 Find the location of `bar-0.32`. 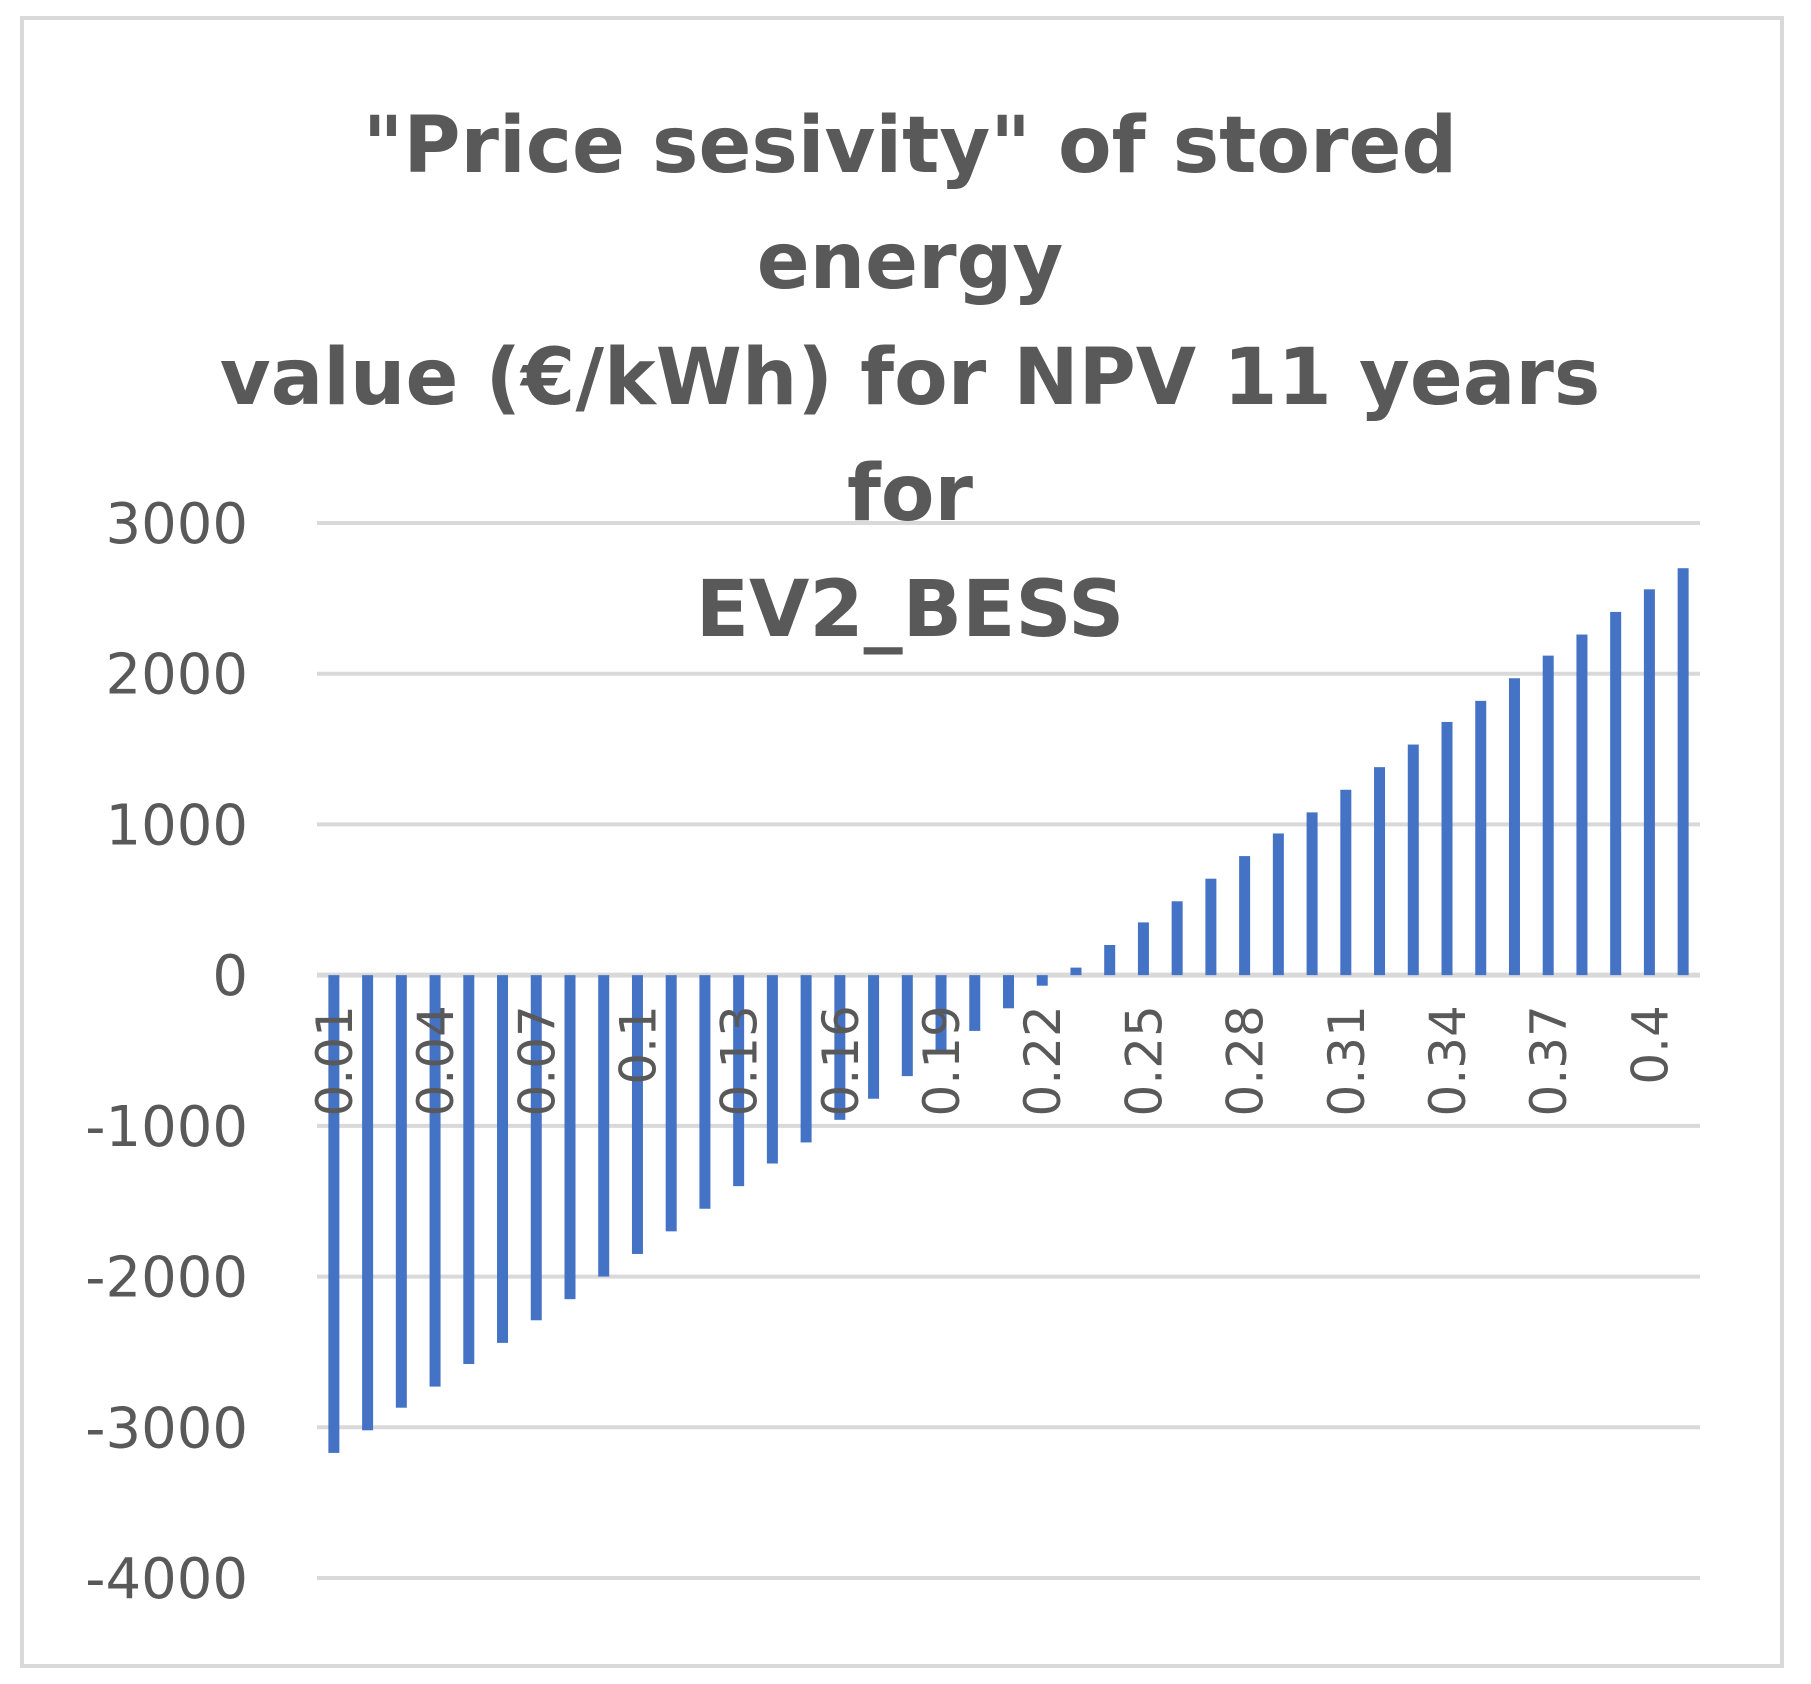

bar-0.32 is located at coordinates (1380, 871).